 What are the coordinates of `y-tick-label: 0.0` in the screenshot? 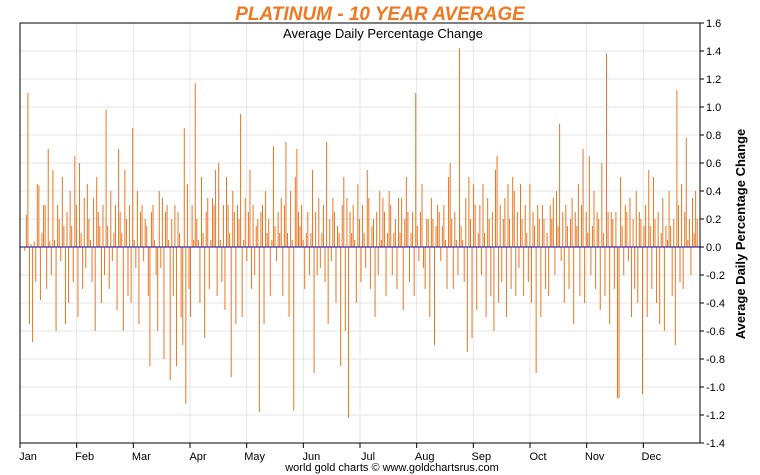 It's located at (713, 248).